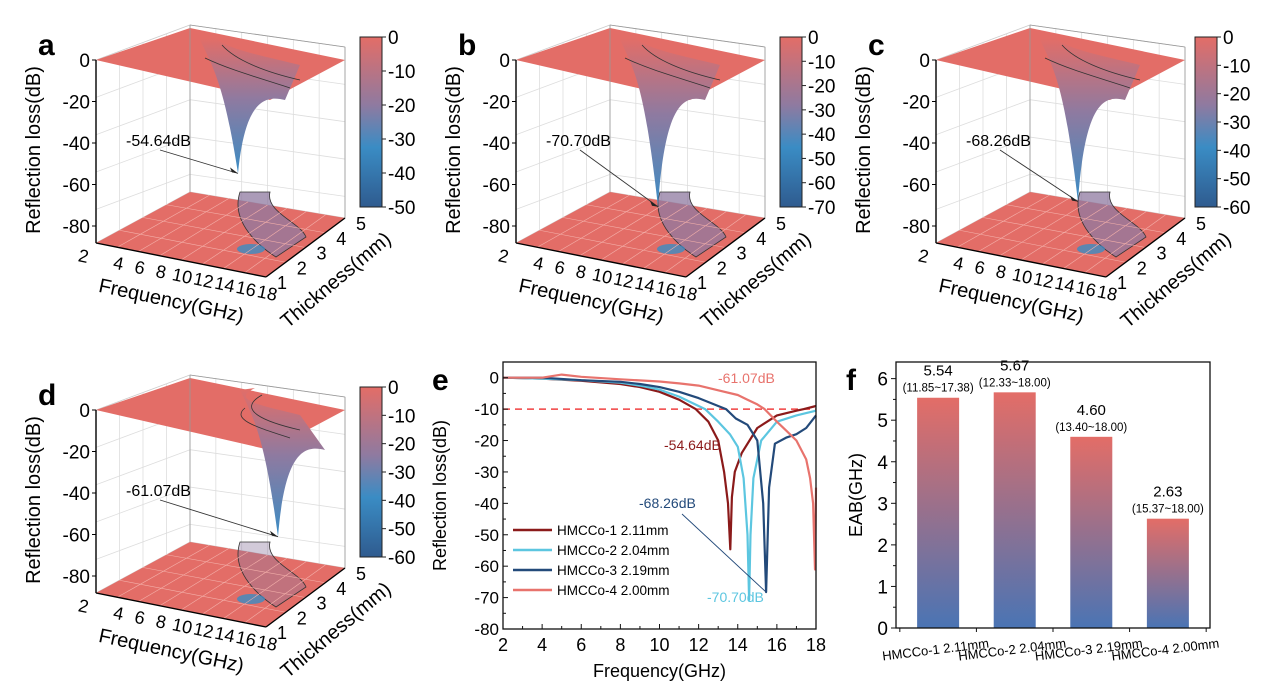  Describe the element at coordinates (1014, 365) in the screenshot. I see `bar-value-label: 5.67` at that location.